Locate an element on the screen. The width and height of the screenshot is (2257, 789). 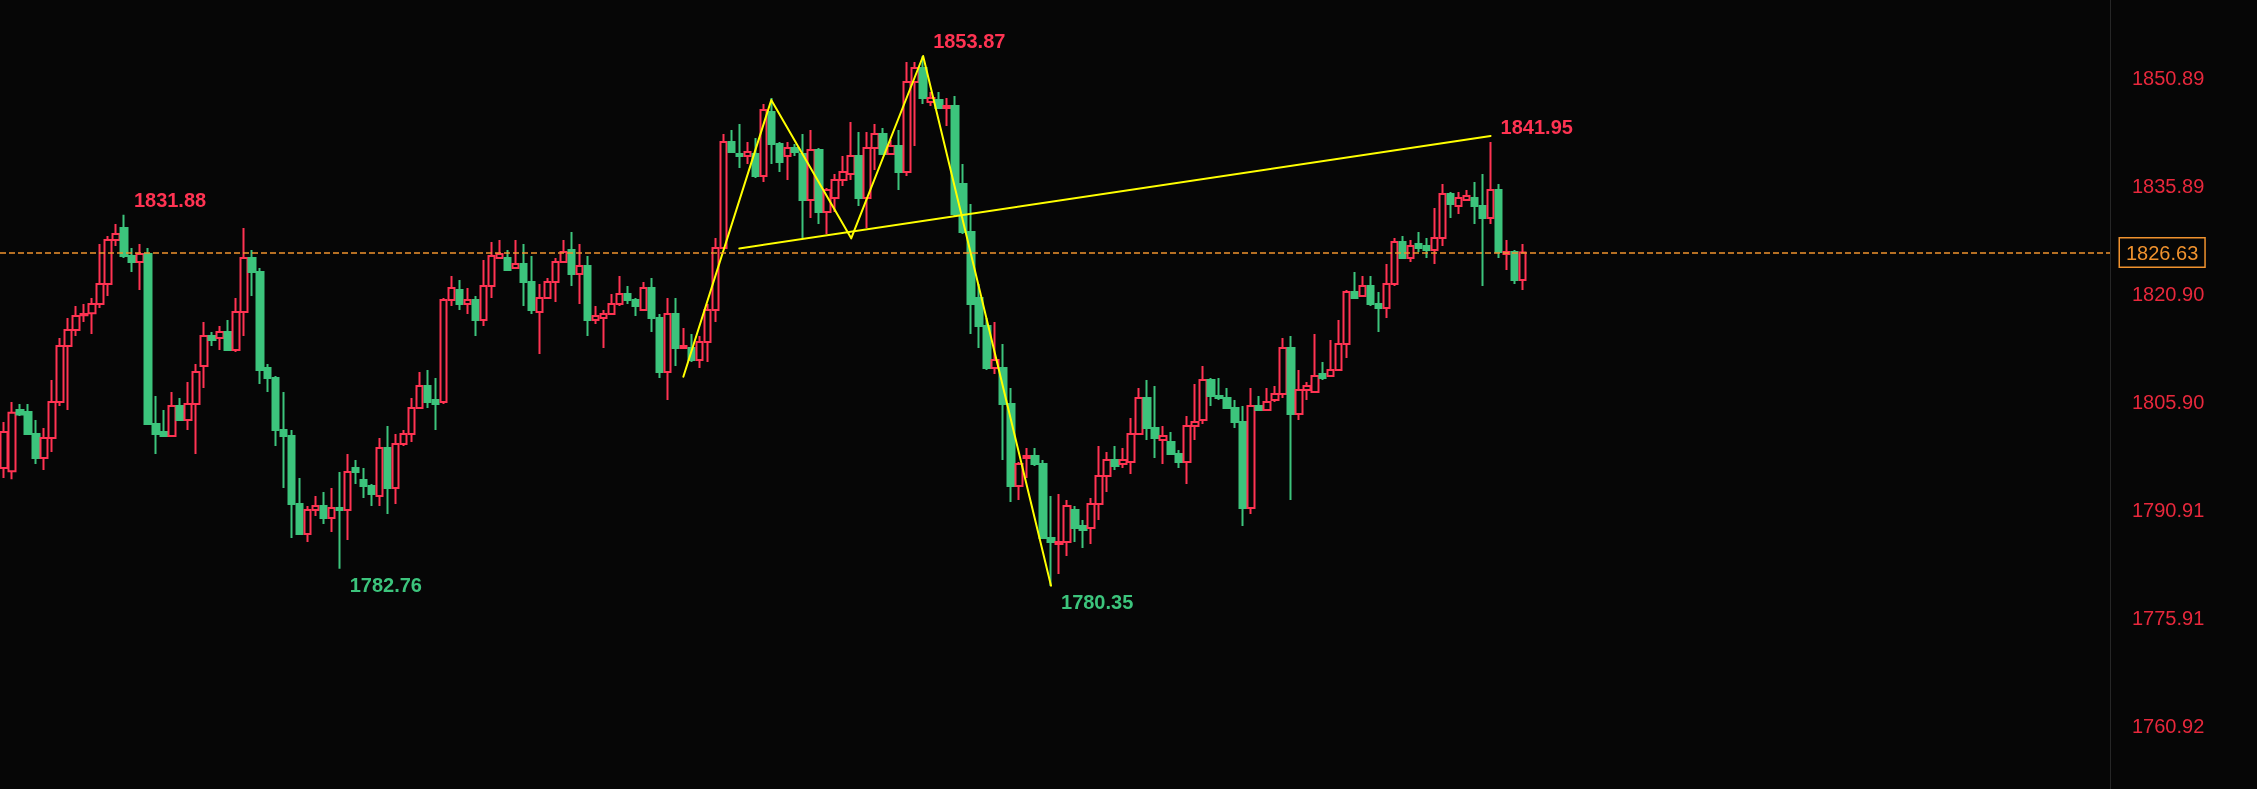
y-tick-label: 1850.89 is located at coordinates (2168, 77).